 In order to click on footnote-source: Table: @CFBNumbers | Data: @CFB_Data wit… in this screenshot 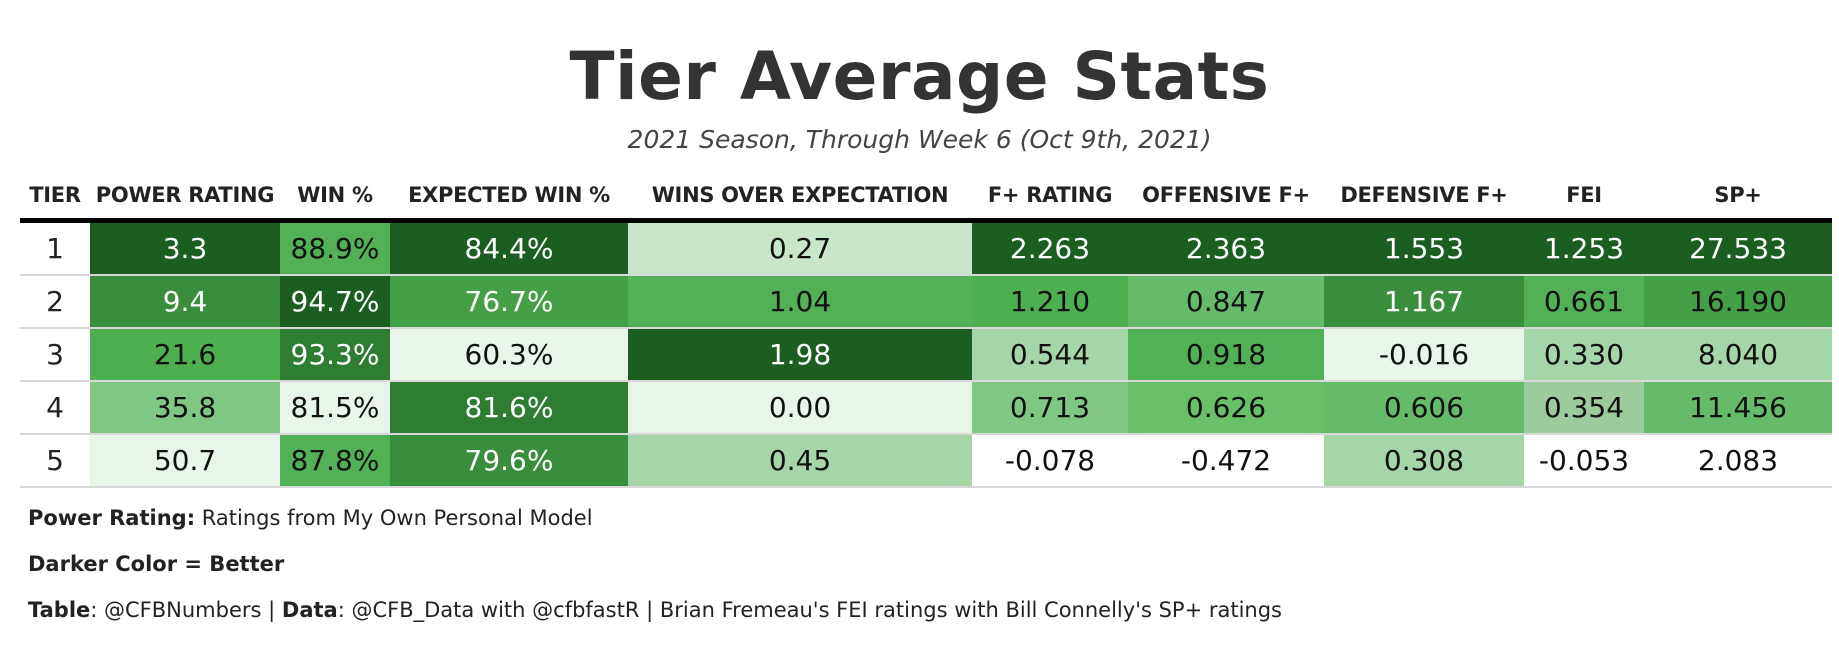, I will do `click(655, 615)`.